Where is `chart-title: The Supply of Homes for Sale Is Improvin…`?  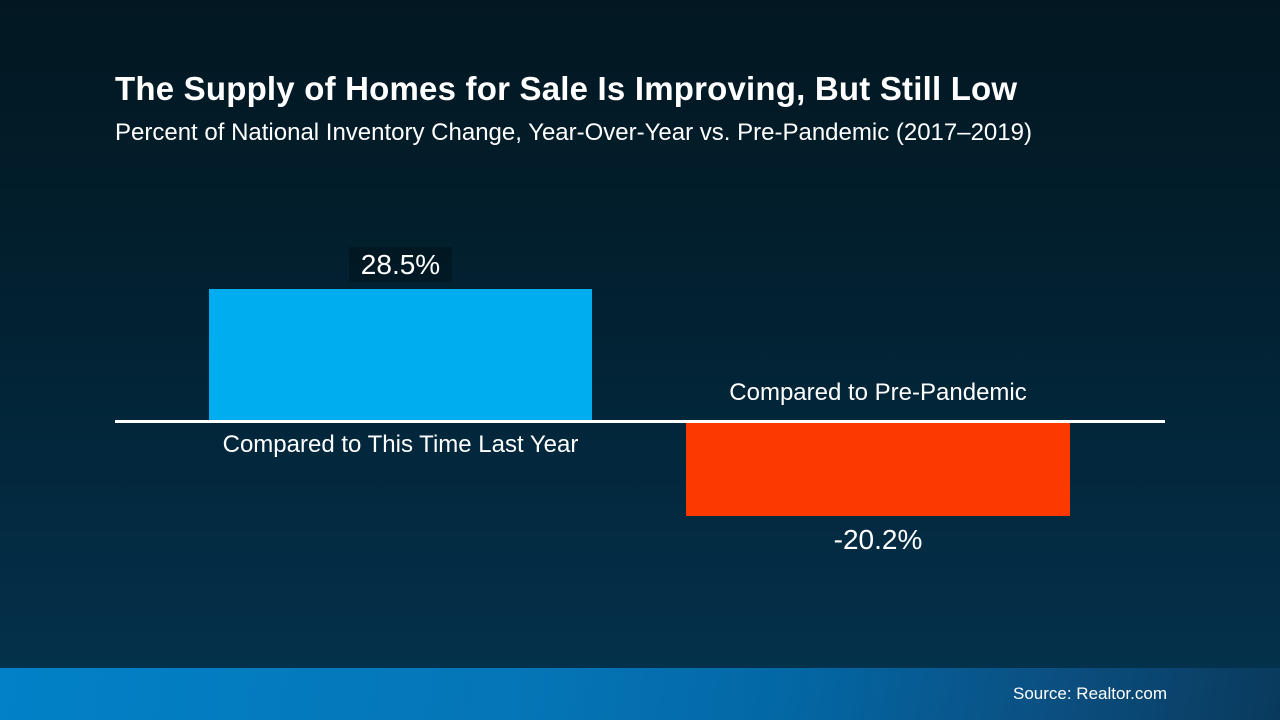 chart-title: The Supply of Homes for Sale Is Improvin… is located at coordinates (566, 89).